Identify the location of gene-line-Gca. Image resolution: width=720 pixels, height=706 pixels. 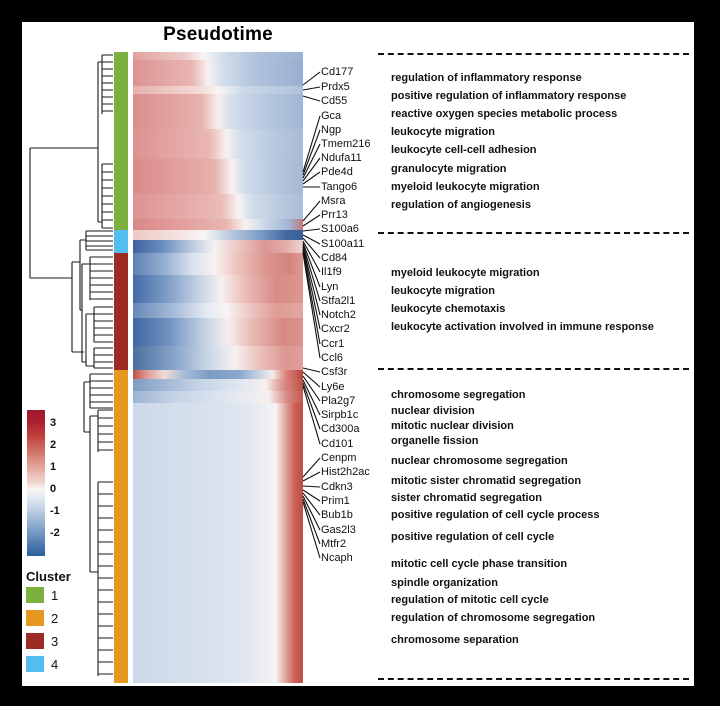
(311, 144).